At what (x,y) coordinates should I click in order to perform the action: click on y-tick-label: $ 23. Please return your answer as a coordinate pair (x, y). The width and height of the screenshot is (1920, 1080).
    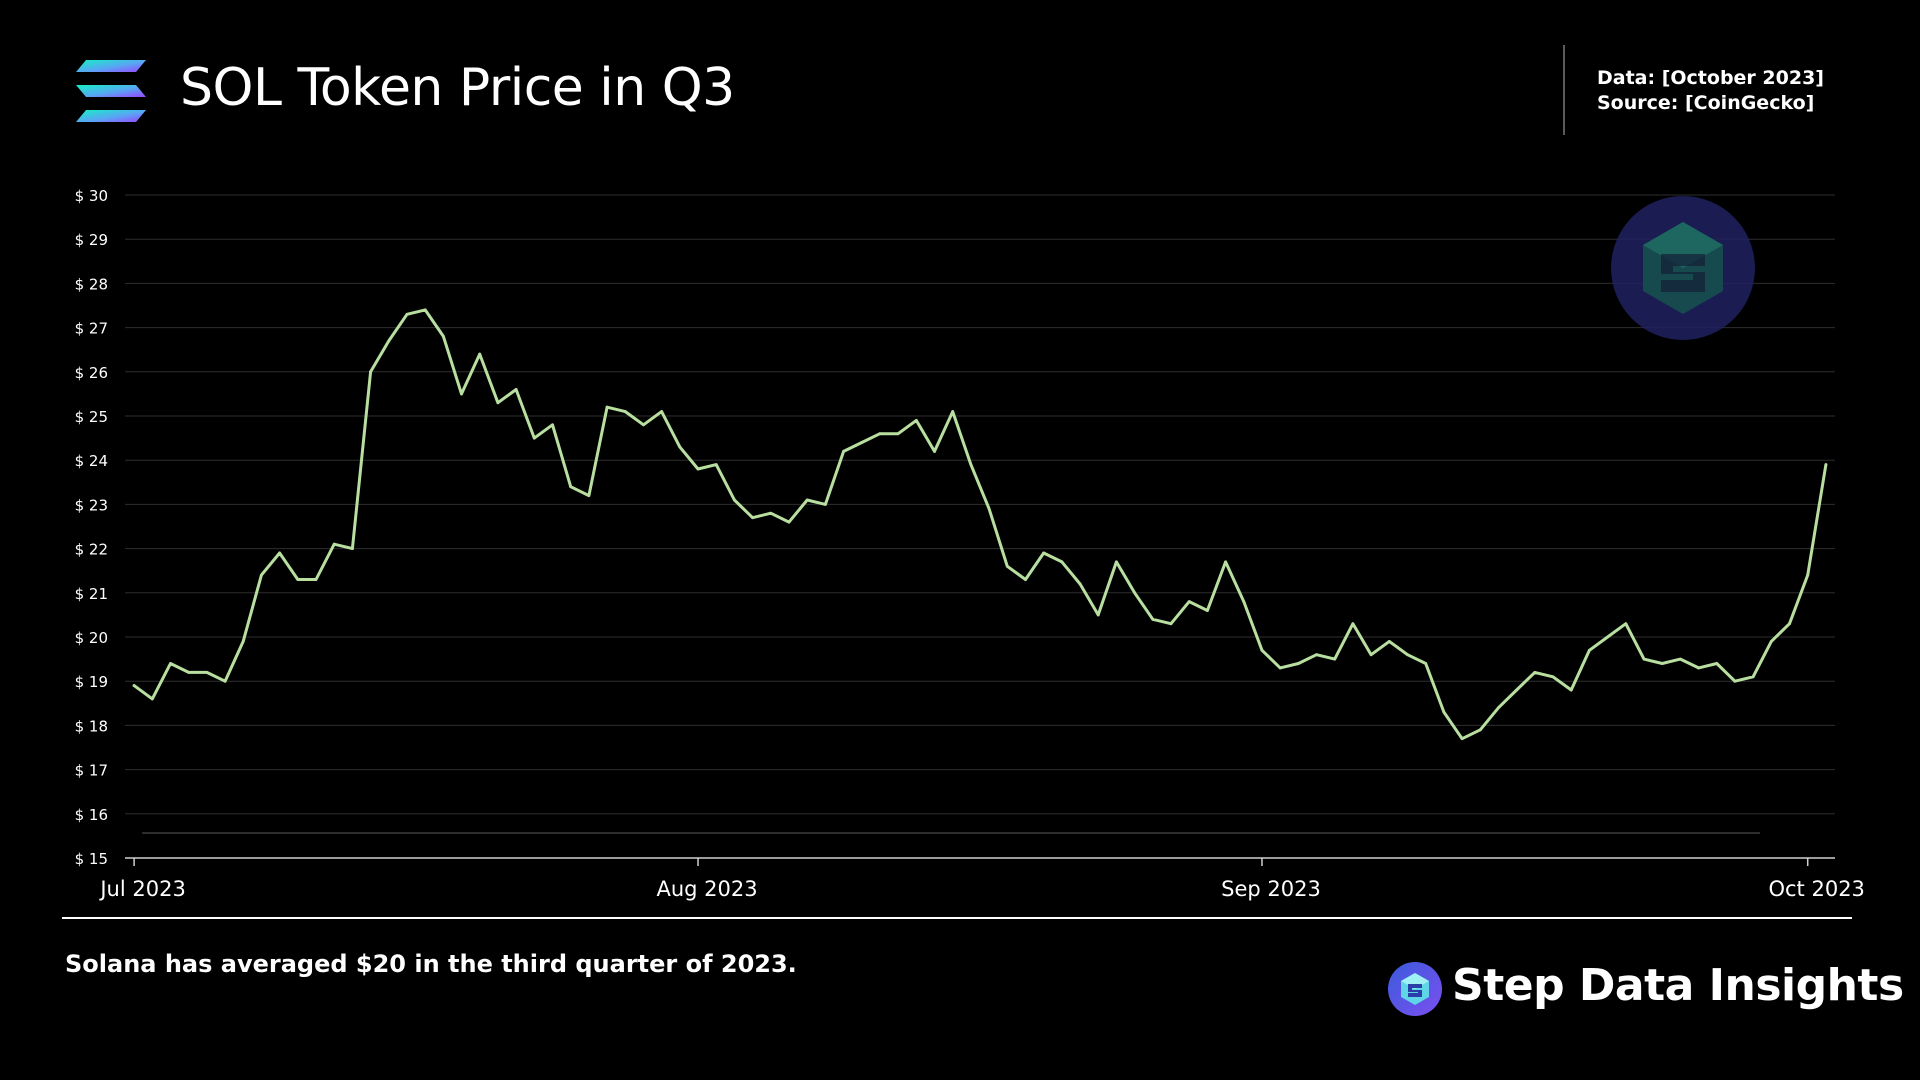
    Looking at the image, I should click on (91, 505).